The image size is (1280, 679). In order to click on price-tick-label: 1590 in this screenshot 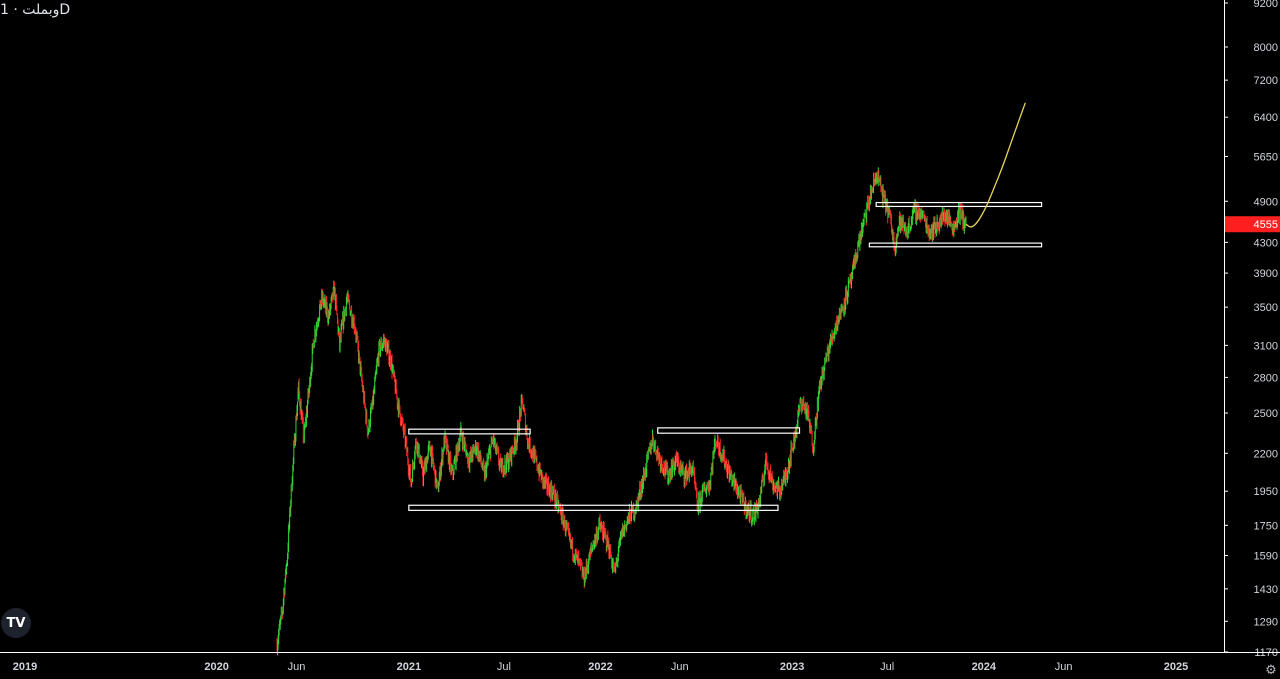, I will do `click(1266, 556)`.